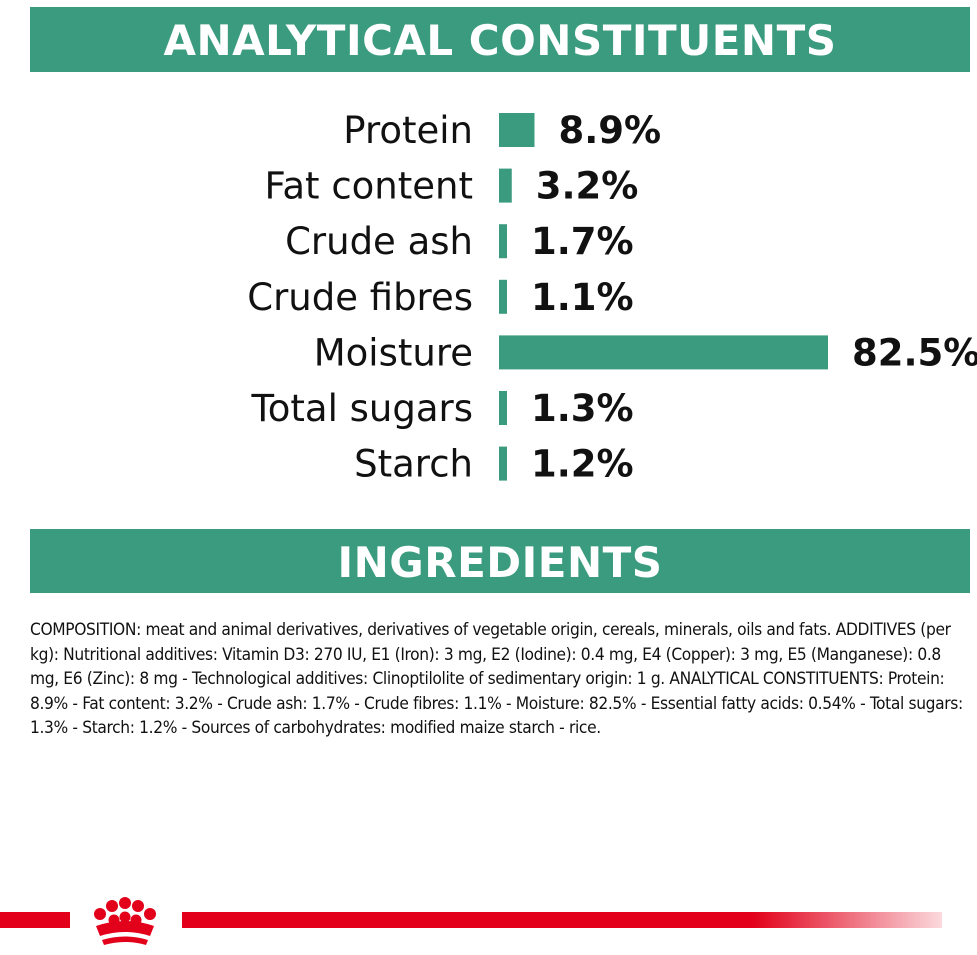 This screenshot has width=977, height=955. Describe the element at coordinates (505, 185) in the screenshot. I see `bar-fat-content` at that location.